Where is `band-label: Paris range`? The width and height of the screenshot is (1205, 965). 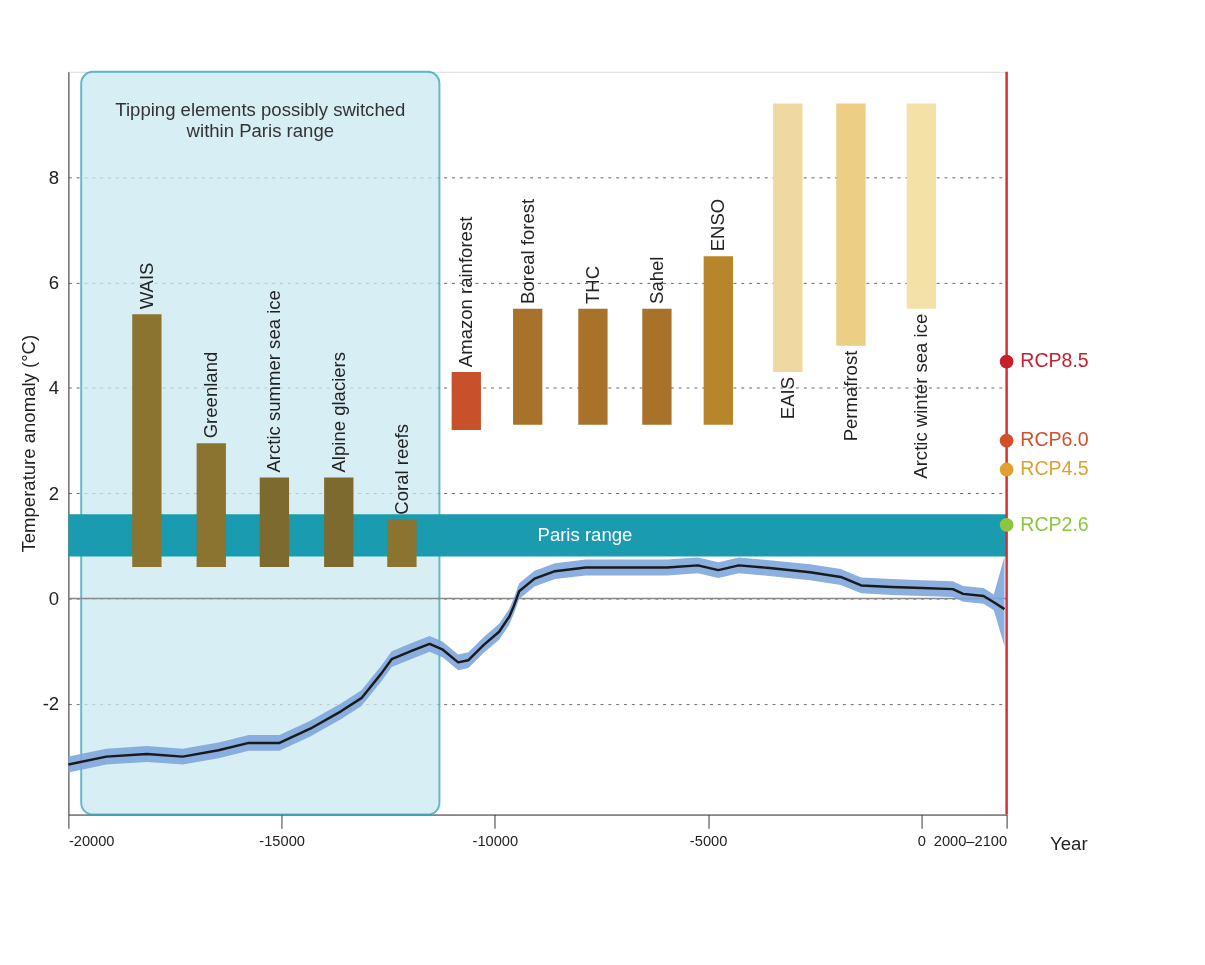 band-label: Paris range is located at coordinates (585, 535).